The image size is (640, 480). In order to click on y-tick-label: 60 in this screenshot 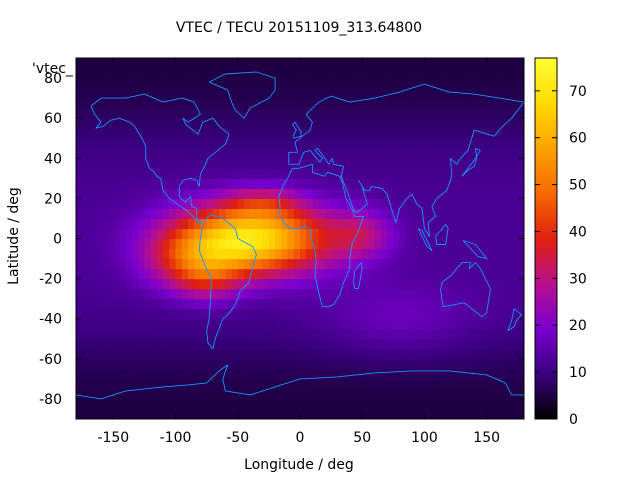, I will do `click(53, 119)`.